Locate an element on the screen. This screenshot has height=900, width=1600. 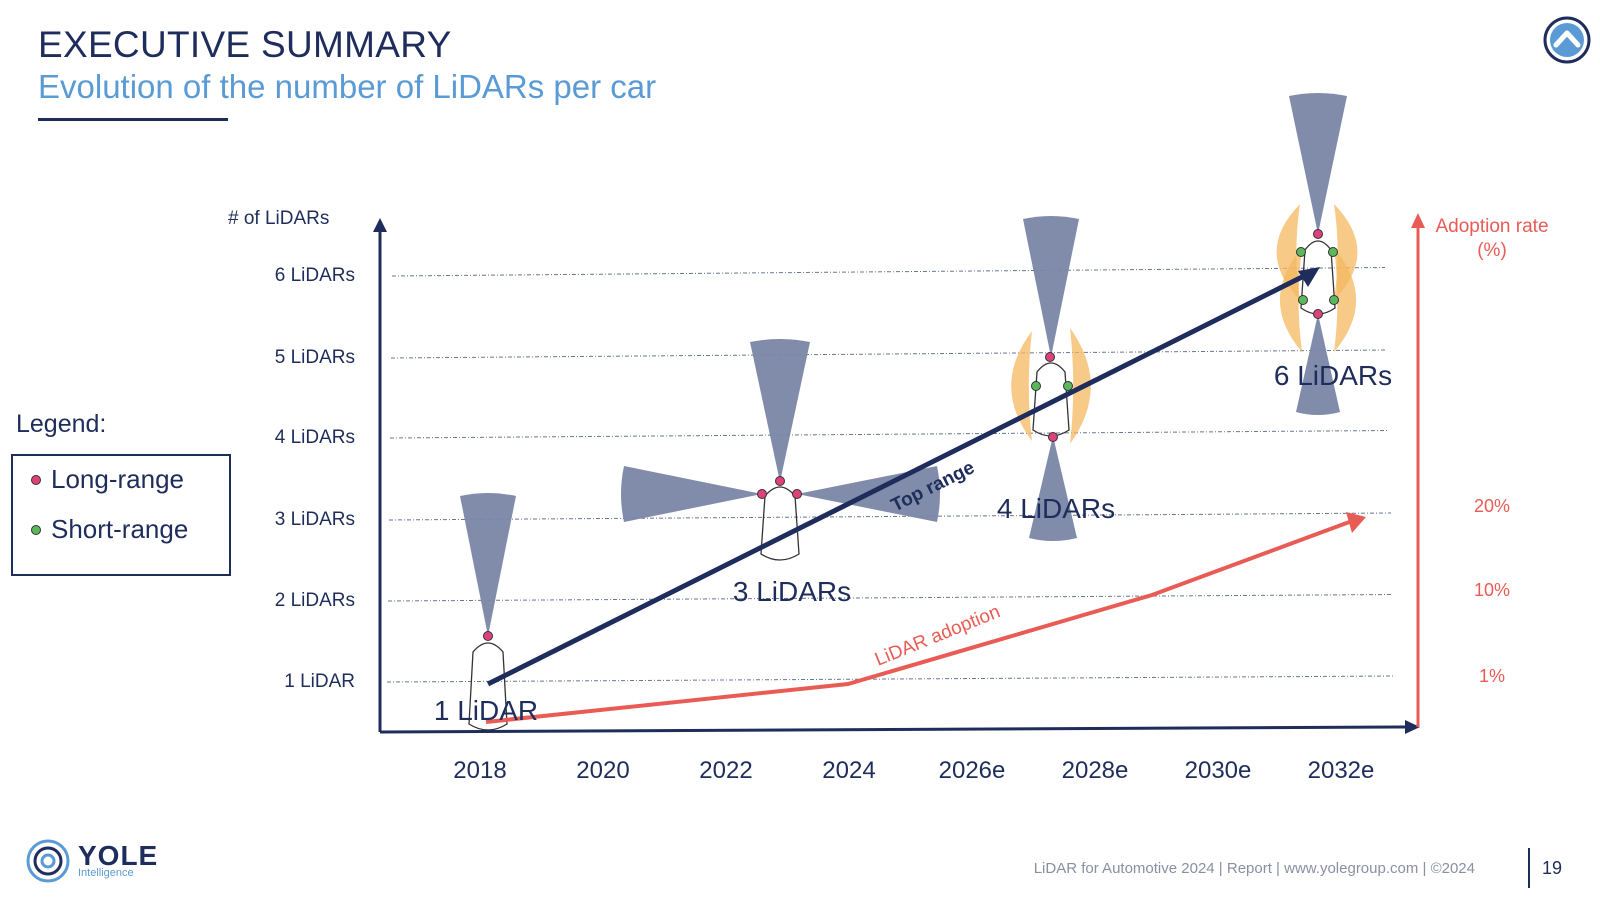
page-number: 19 is located at coordinates (1552, 868).